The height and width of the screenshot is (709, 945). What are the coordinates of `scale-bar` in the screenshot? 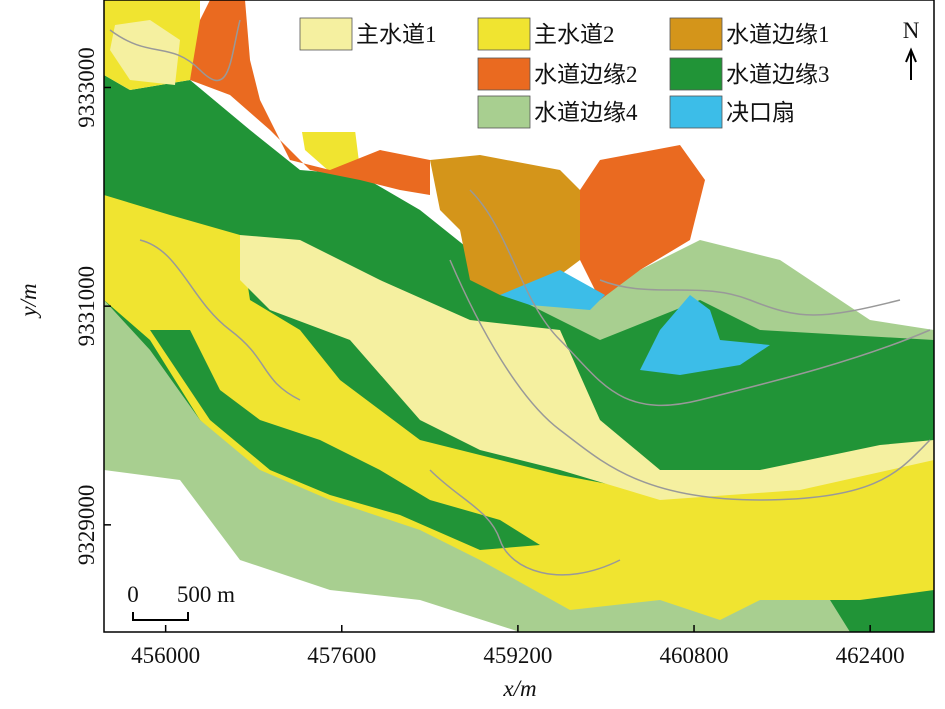 It's located at (160, 616).